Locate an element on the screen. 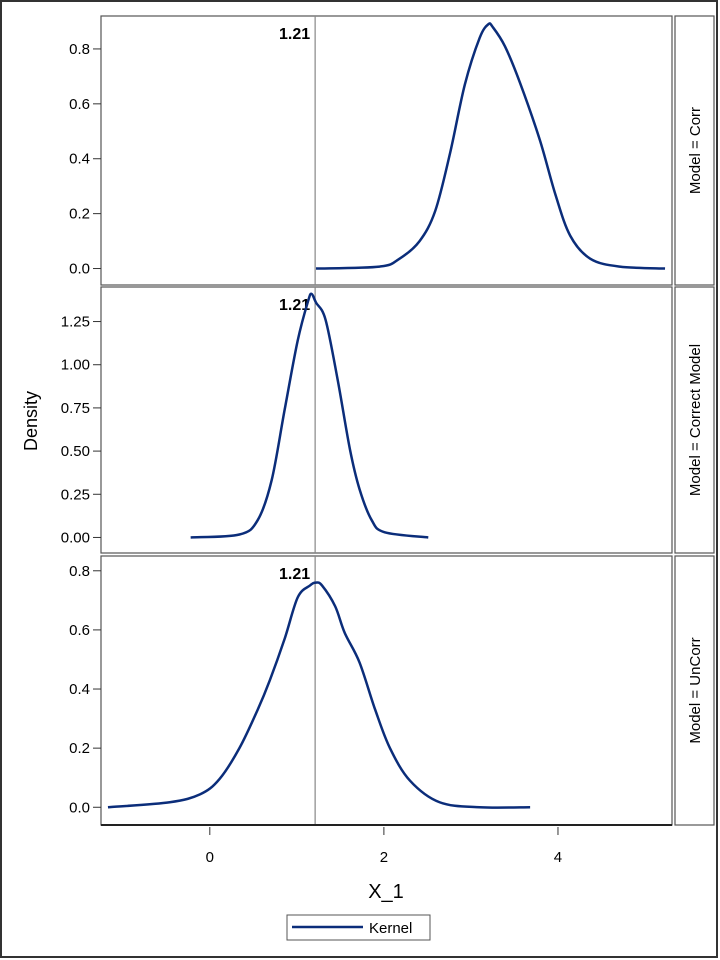 This screenshot has height=960, width=720. x-axis-label: X_1 is located at coordinates (386, 892).